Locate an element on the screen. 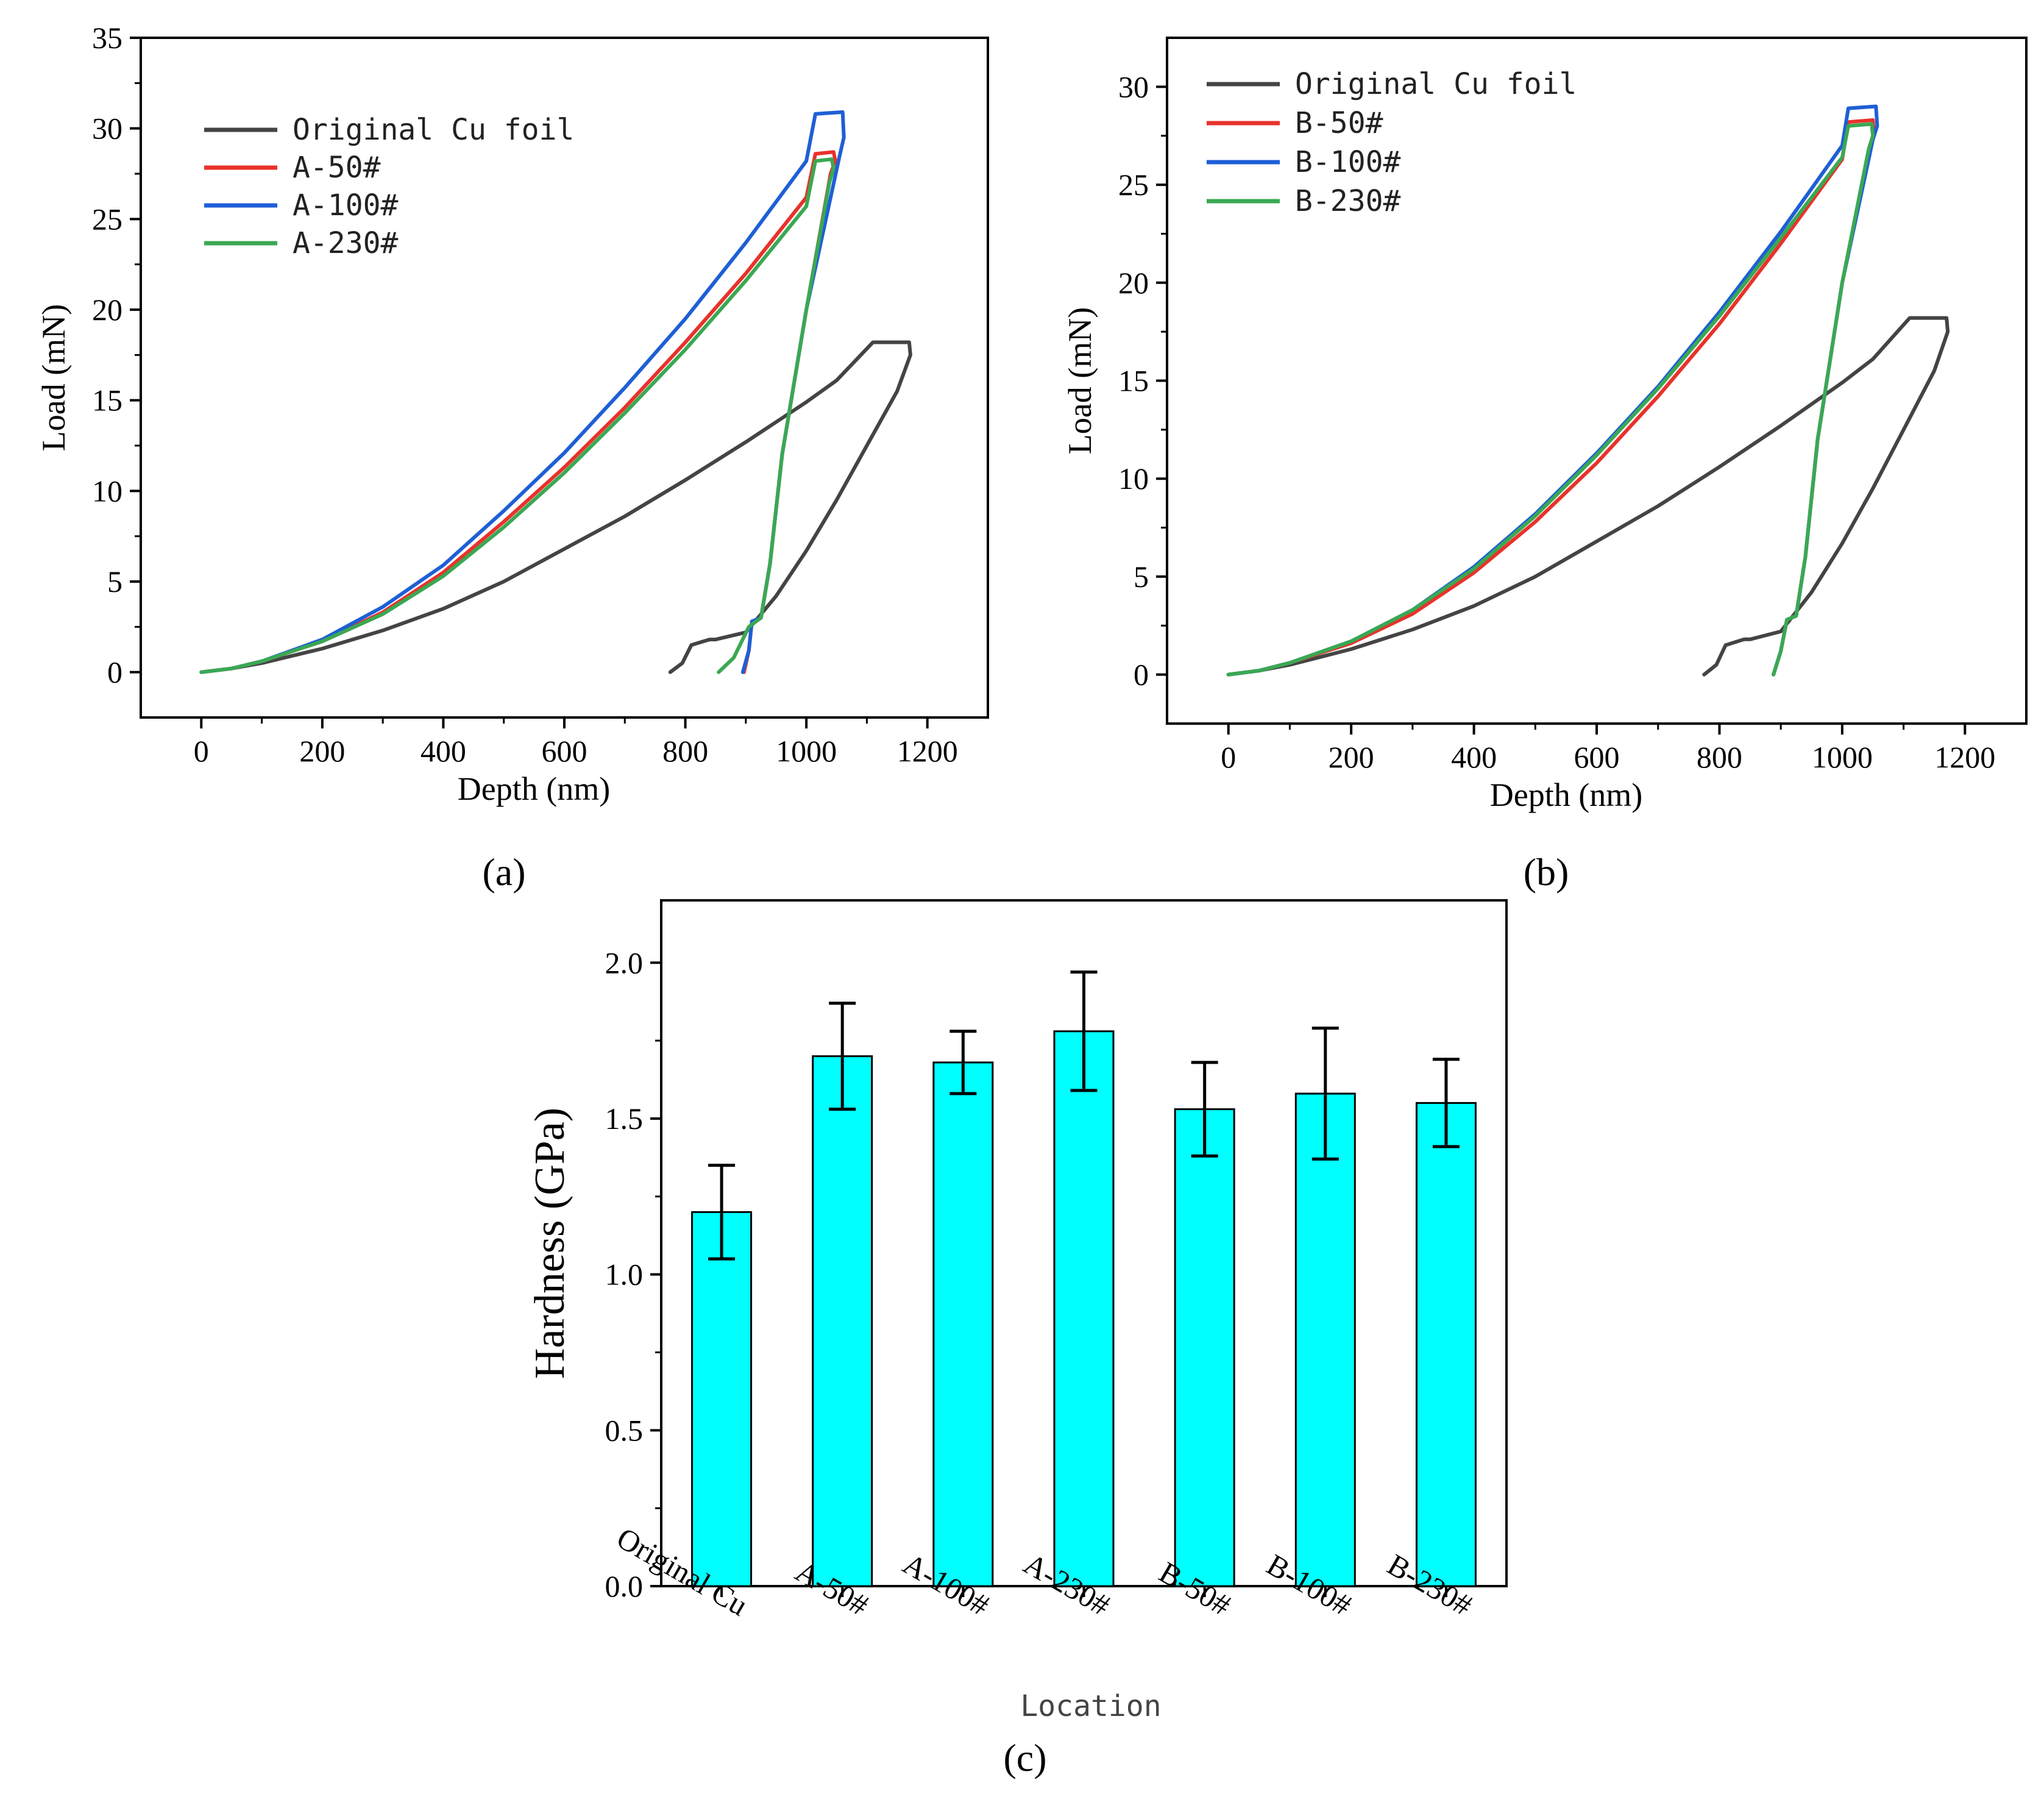  legend-label: B-50# is located at coordinates (1339, 123).